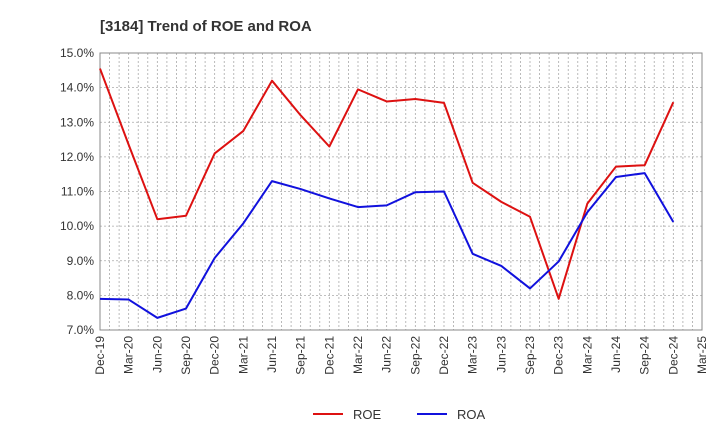  I want to click on x-tick-label: Mar-21, so click(243, 355).